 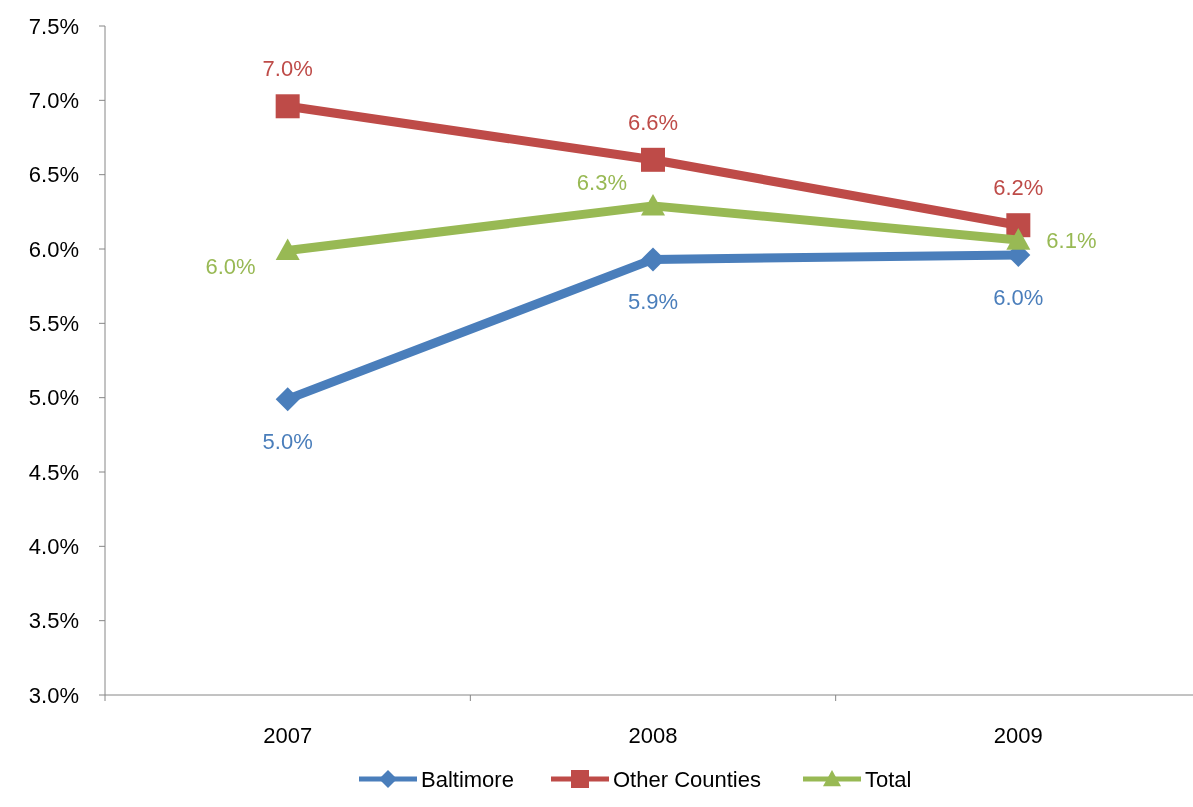 What do you see at coordinates (653, 122) in the screenshot?
I see `data-label: 6.6%` at bounding box center [653, 122].